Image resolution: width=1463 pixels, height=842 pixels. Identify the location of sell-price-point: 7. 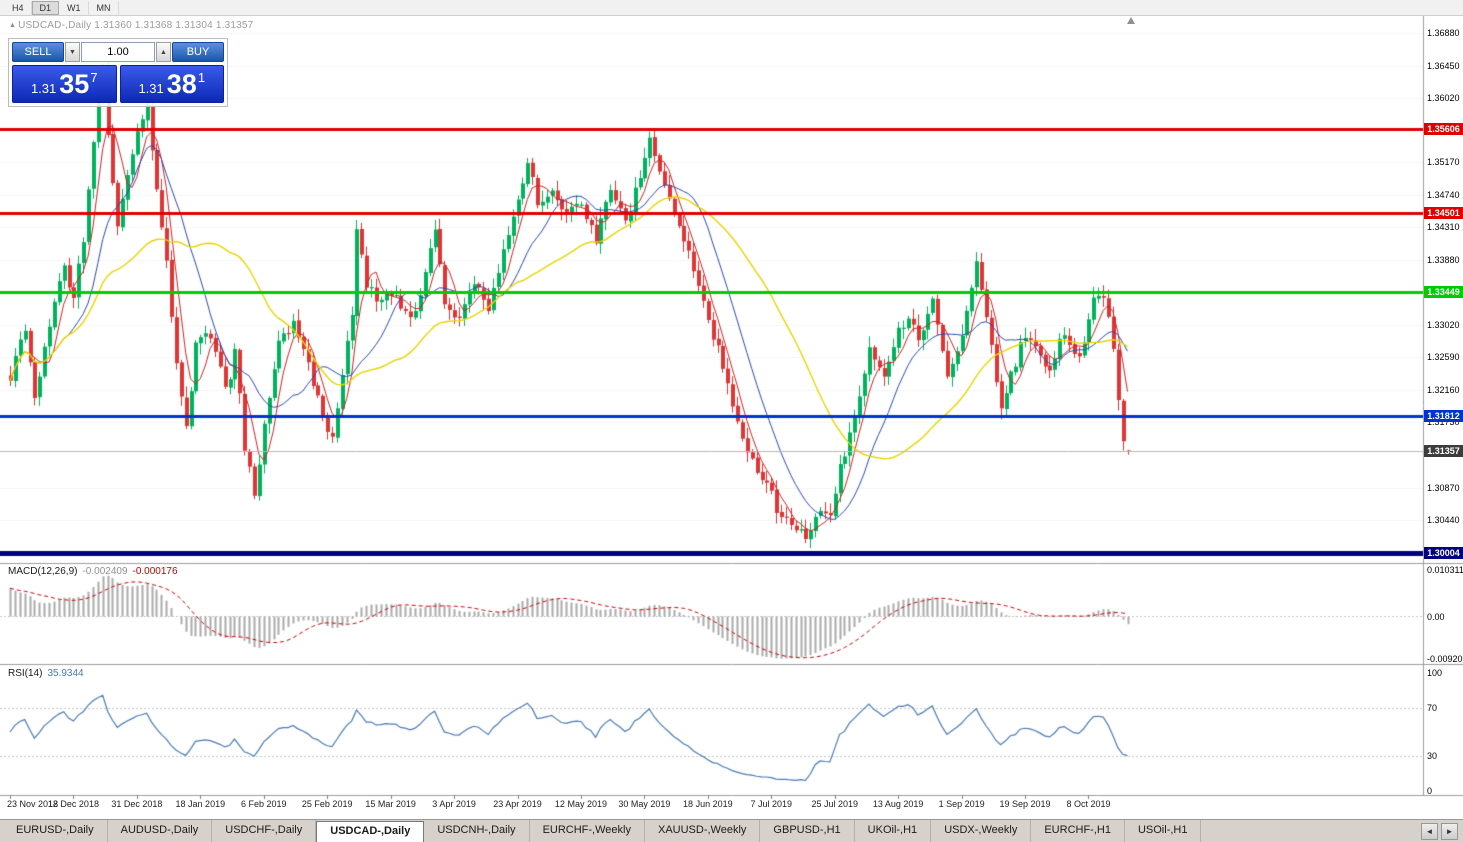
(94, 77).